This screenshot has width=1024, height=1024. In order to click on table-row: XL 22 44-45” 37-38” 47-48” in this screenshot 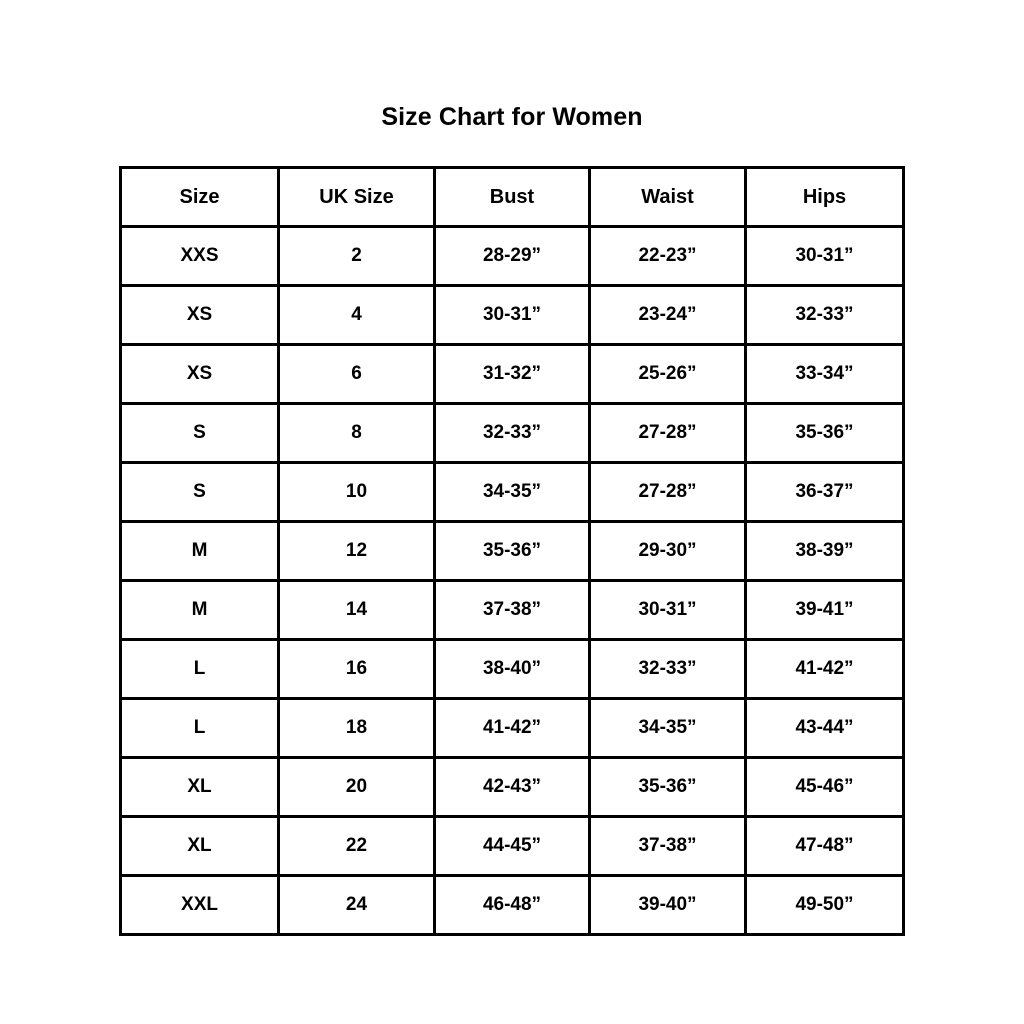, I will do `click(512, 846)`.